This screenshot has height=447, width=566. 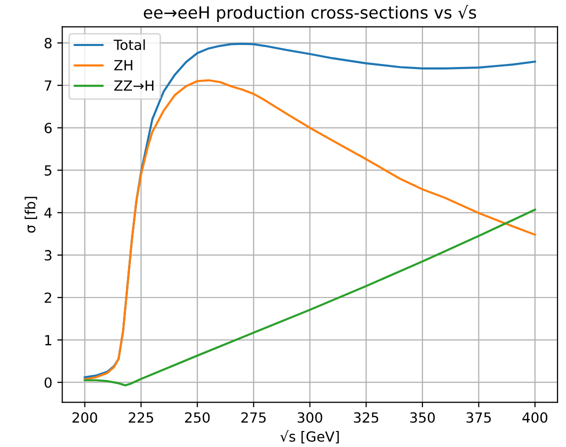 What do you see at coordinates (48, 382) in the screenshot?
I see `y-tick-label: 0` at bounding box center [48, 382].